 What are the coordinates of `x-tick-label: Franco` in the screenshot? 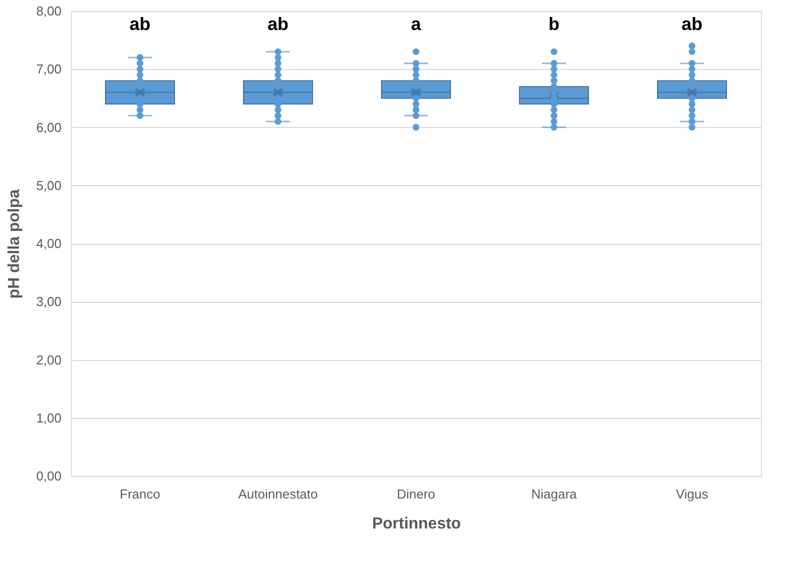 It's located at (140, 494).